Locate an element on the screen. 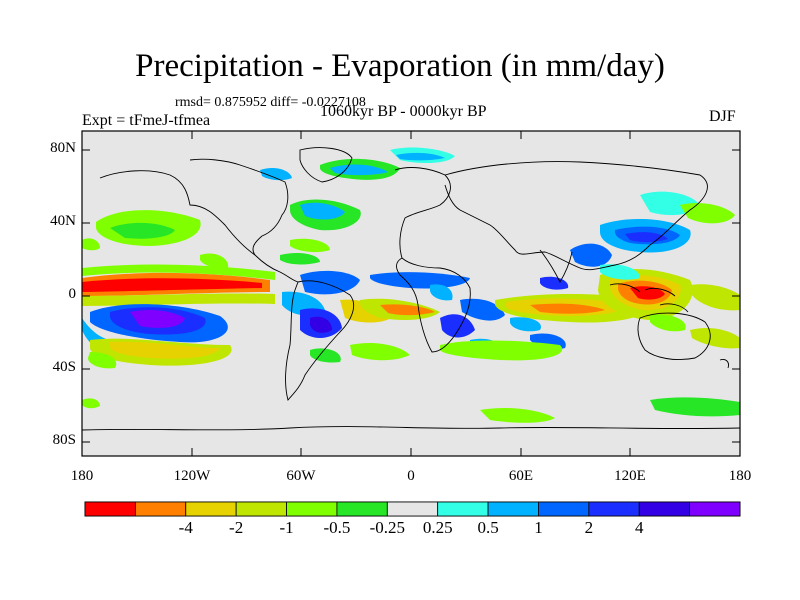  lon-label-120e: 120E is located at coordinates (630, 476).